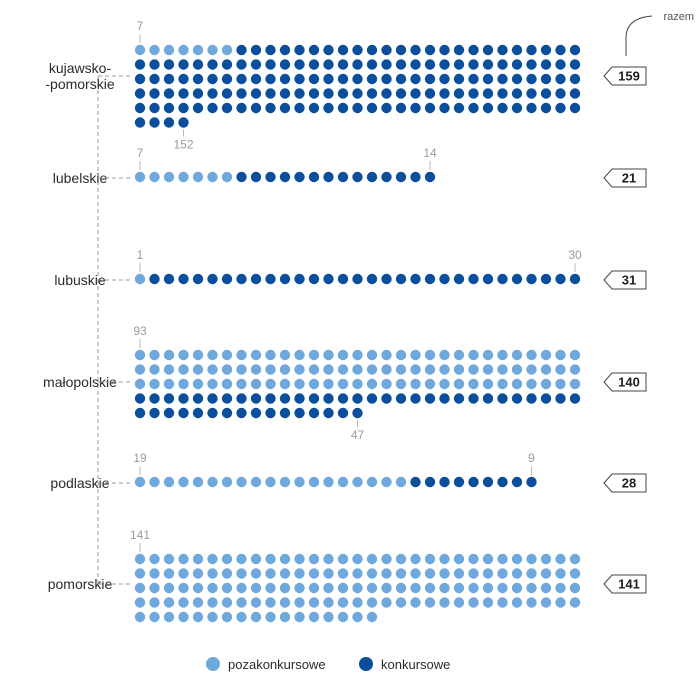 The width and height of the screenshot is (696, 685). Describe the element at coordinates (140, 331) in the screenshot. I see `count-label-first: 93` at that location.